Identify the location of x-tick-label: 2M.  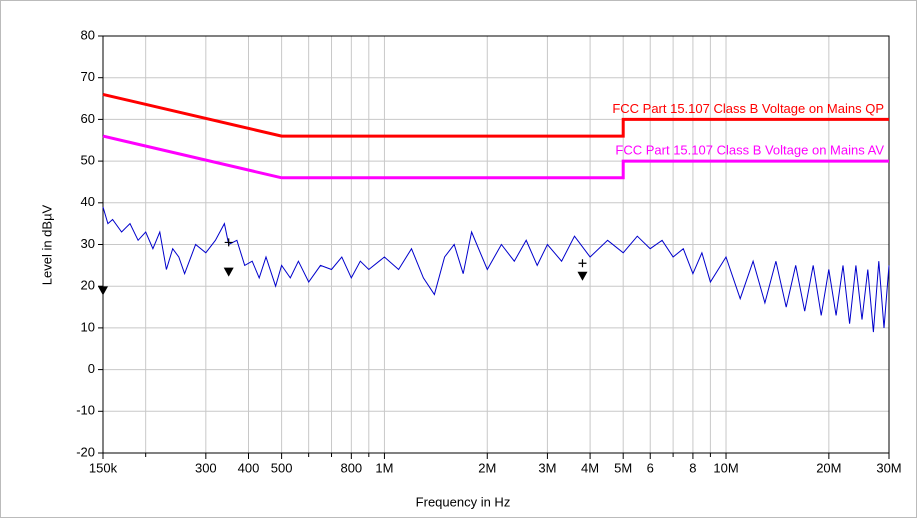
(487, 467).